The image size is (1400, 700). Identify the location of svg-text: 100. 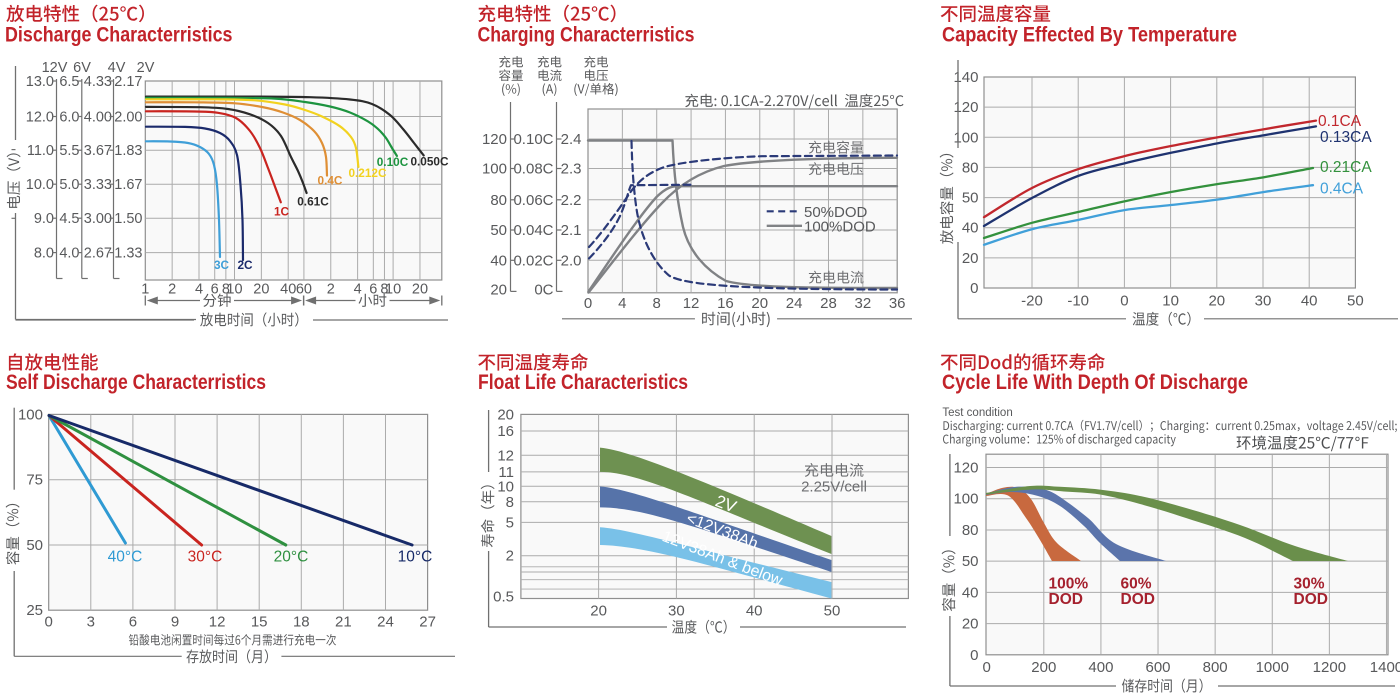
(965, 137).